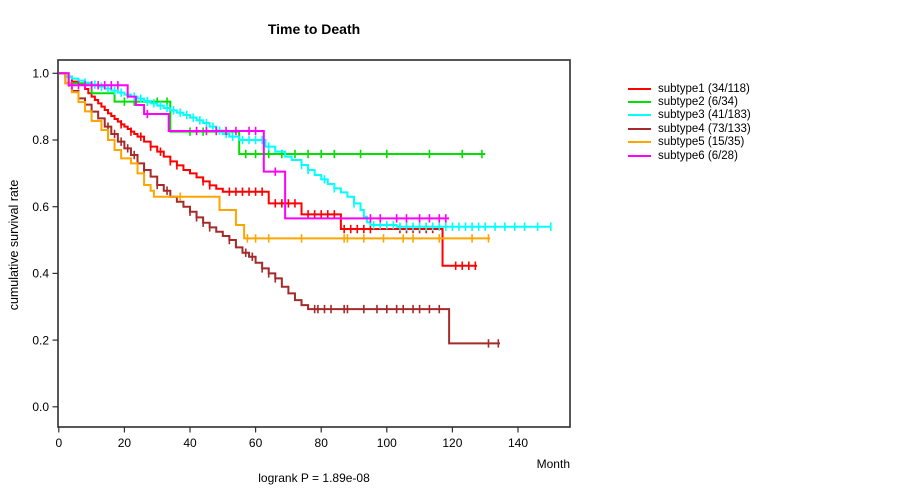  I want to click on y-tick-label: 1.0, so click(40, 74).